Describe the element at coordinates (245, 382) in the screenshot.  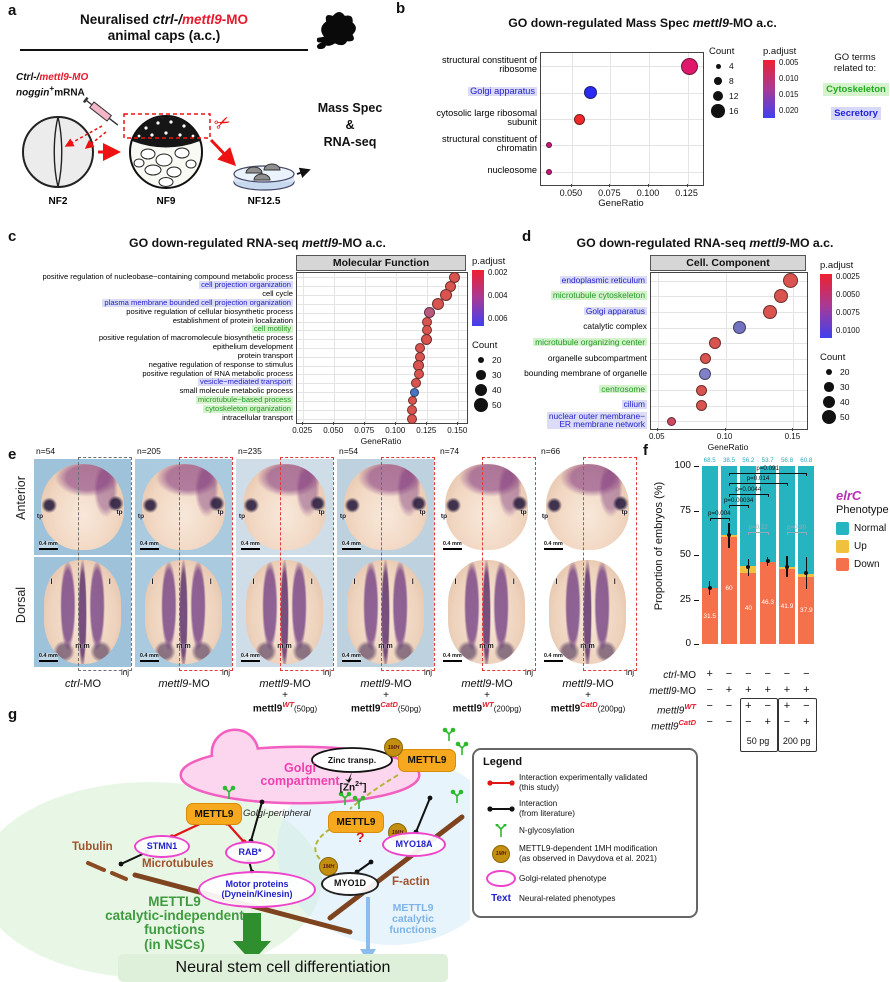
I see `category-label-text: vesicle−mediated transport` at that location.